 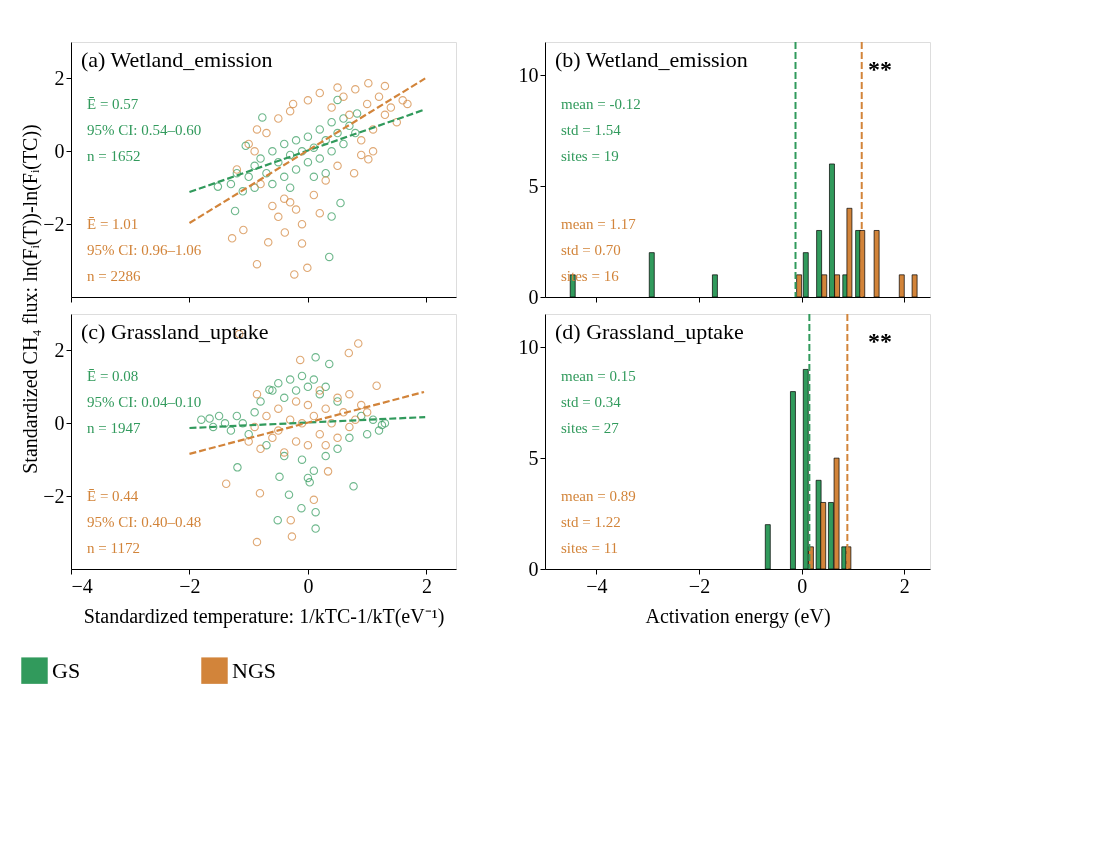 I want to click on annotation: sites = 16, so click(x=590, y=276).